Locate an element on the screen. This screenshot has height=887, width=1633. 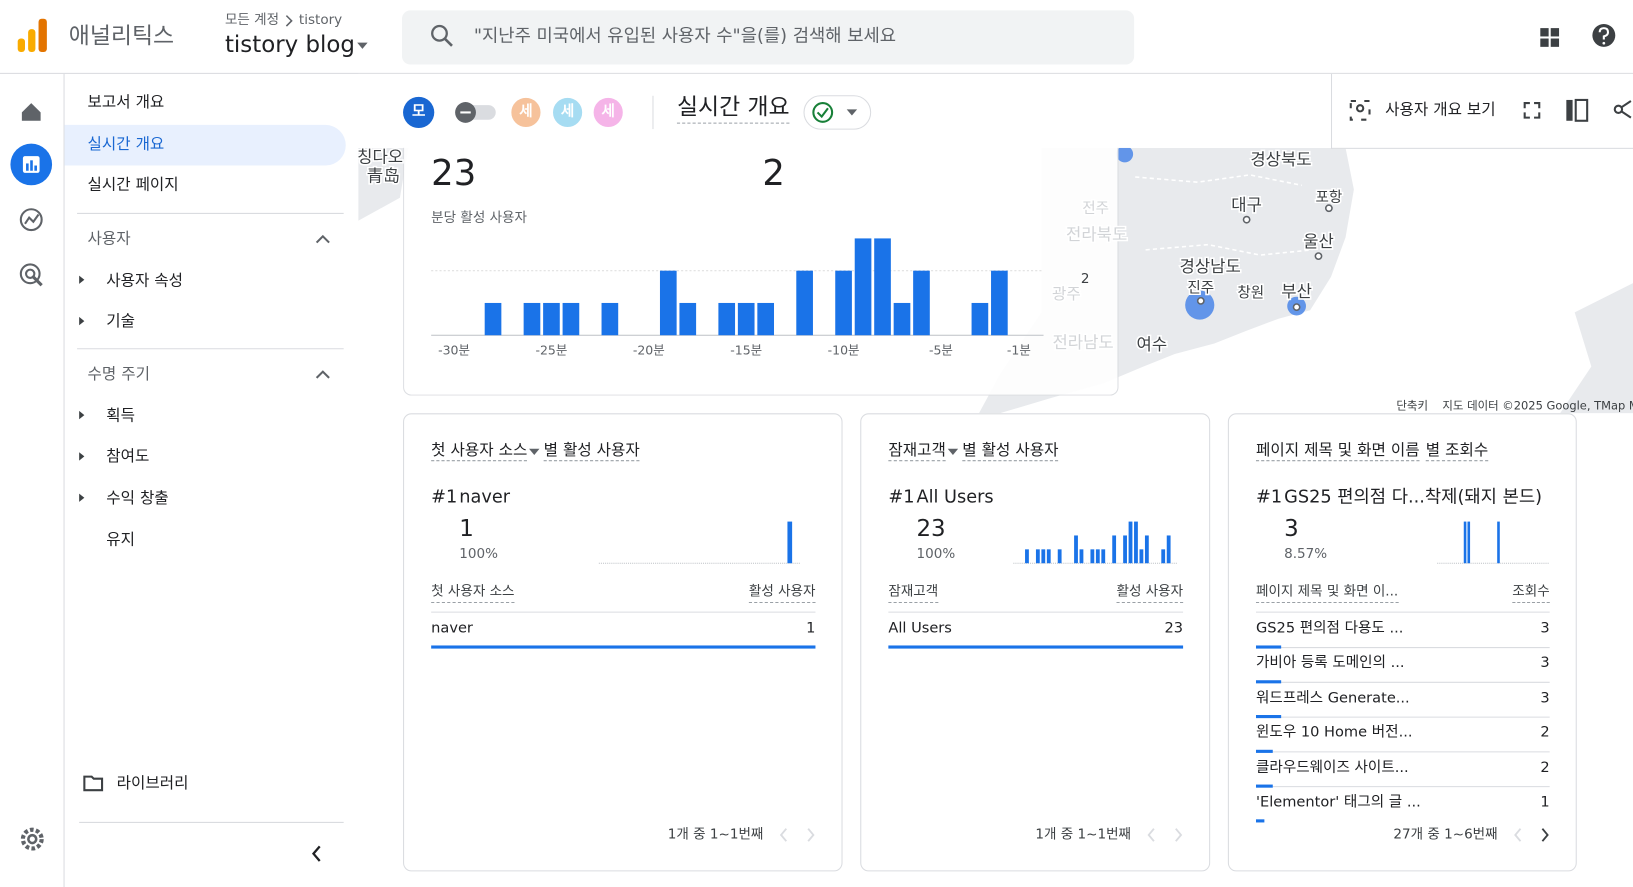
map-label: 여수 is located at coordinates (1152, 344).